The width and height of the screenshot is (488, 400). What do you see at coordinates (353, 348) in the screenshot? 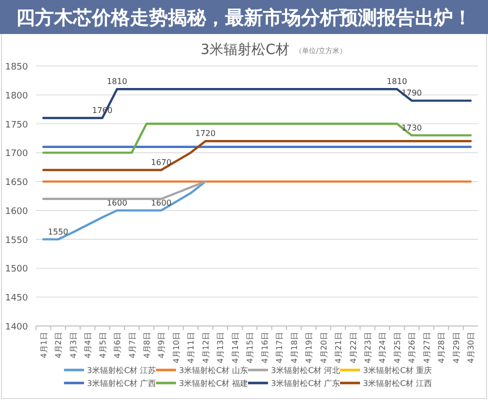
I see `x-tick-label: 4月22日` at bounding box center [353, 348].